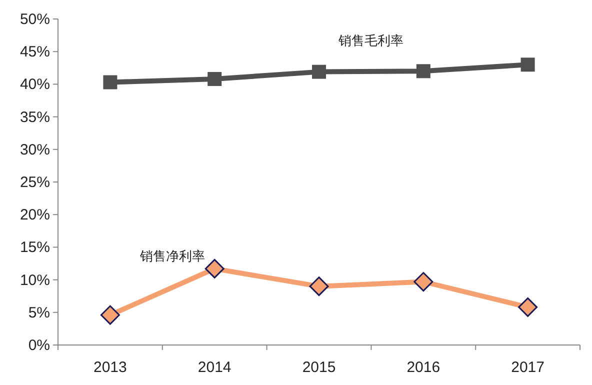 The image size is (592, 385). Describe the element at coordinates (527, 367) in the screenshot. I see `x-tick-label: 2017` at that location.